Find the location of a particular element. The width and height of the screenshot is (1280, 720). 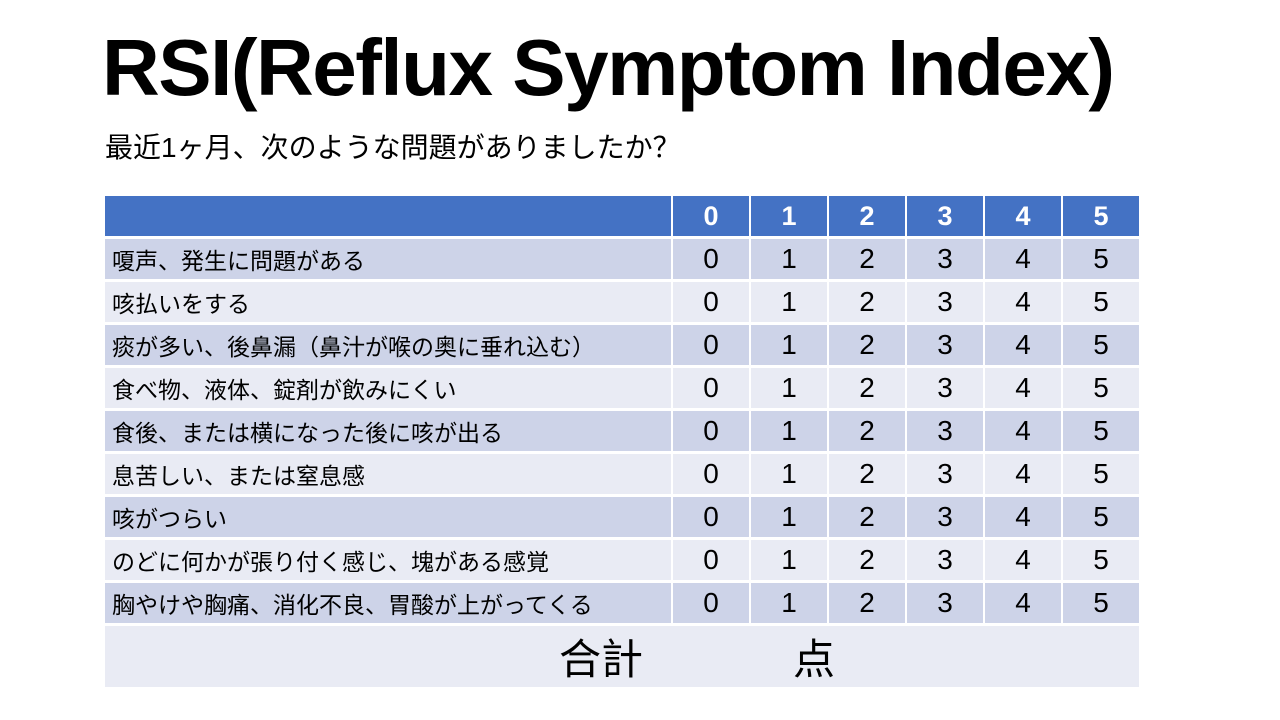

table-header-row: 0 1 2 3 4 5 is located at coordinates (622, 216).